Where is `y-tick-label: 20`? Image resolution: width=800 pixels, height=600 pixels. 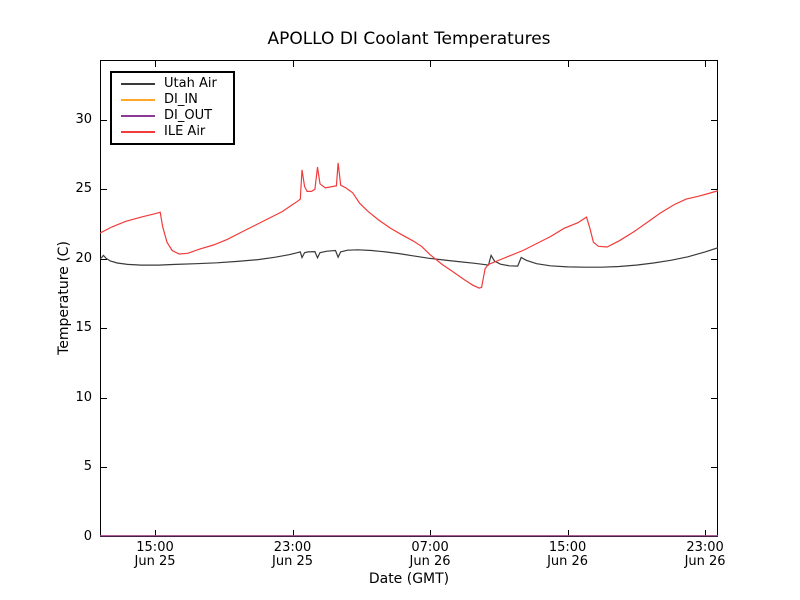 y-tick-label: 20 is located at coordinates (83, 258).